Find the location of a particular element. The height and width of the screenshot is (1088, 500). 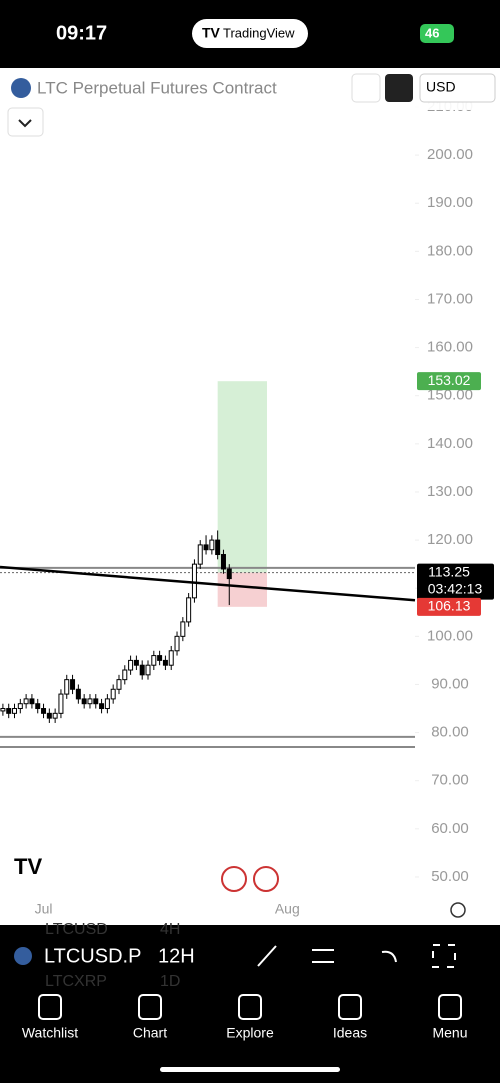

fullscreen-icon is located at coordinates (444, 956).